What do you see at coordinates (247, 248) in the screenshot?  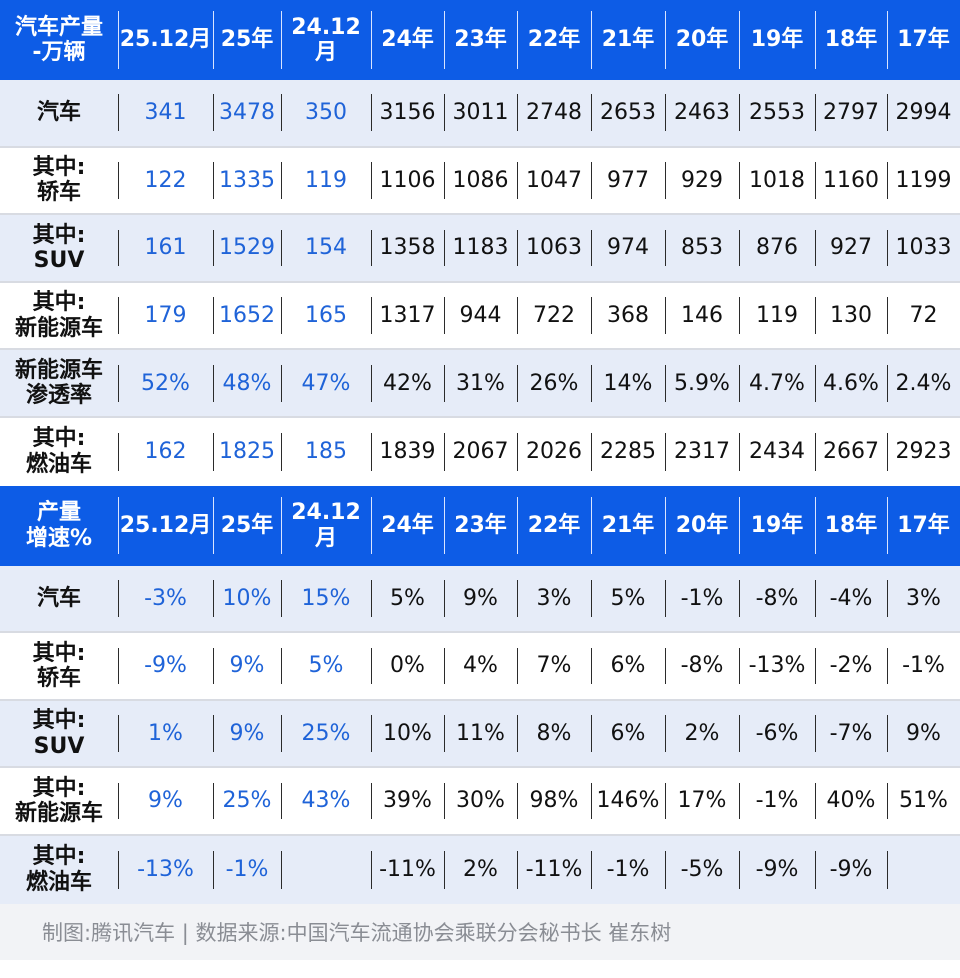 I see `table-cell: 1529` at bounding box center [247, 248].